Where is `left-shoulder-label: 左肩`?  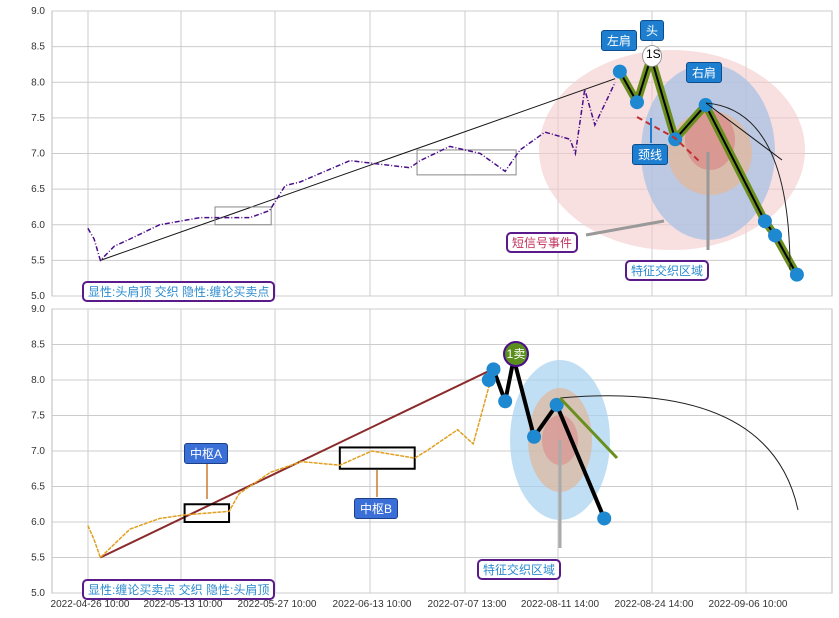
left-shoulder-label: 左肩 is located at coordinates (619, 40).